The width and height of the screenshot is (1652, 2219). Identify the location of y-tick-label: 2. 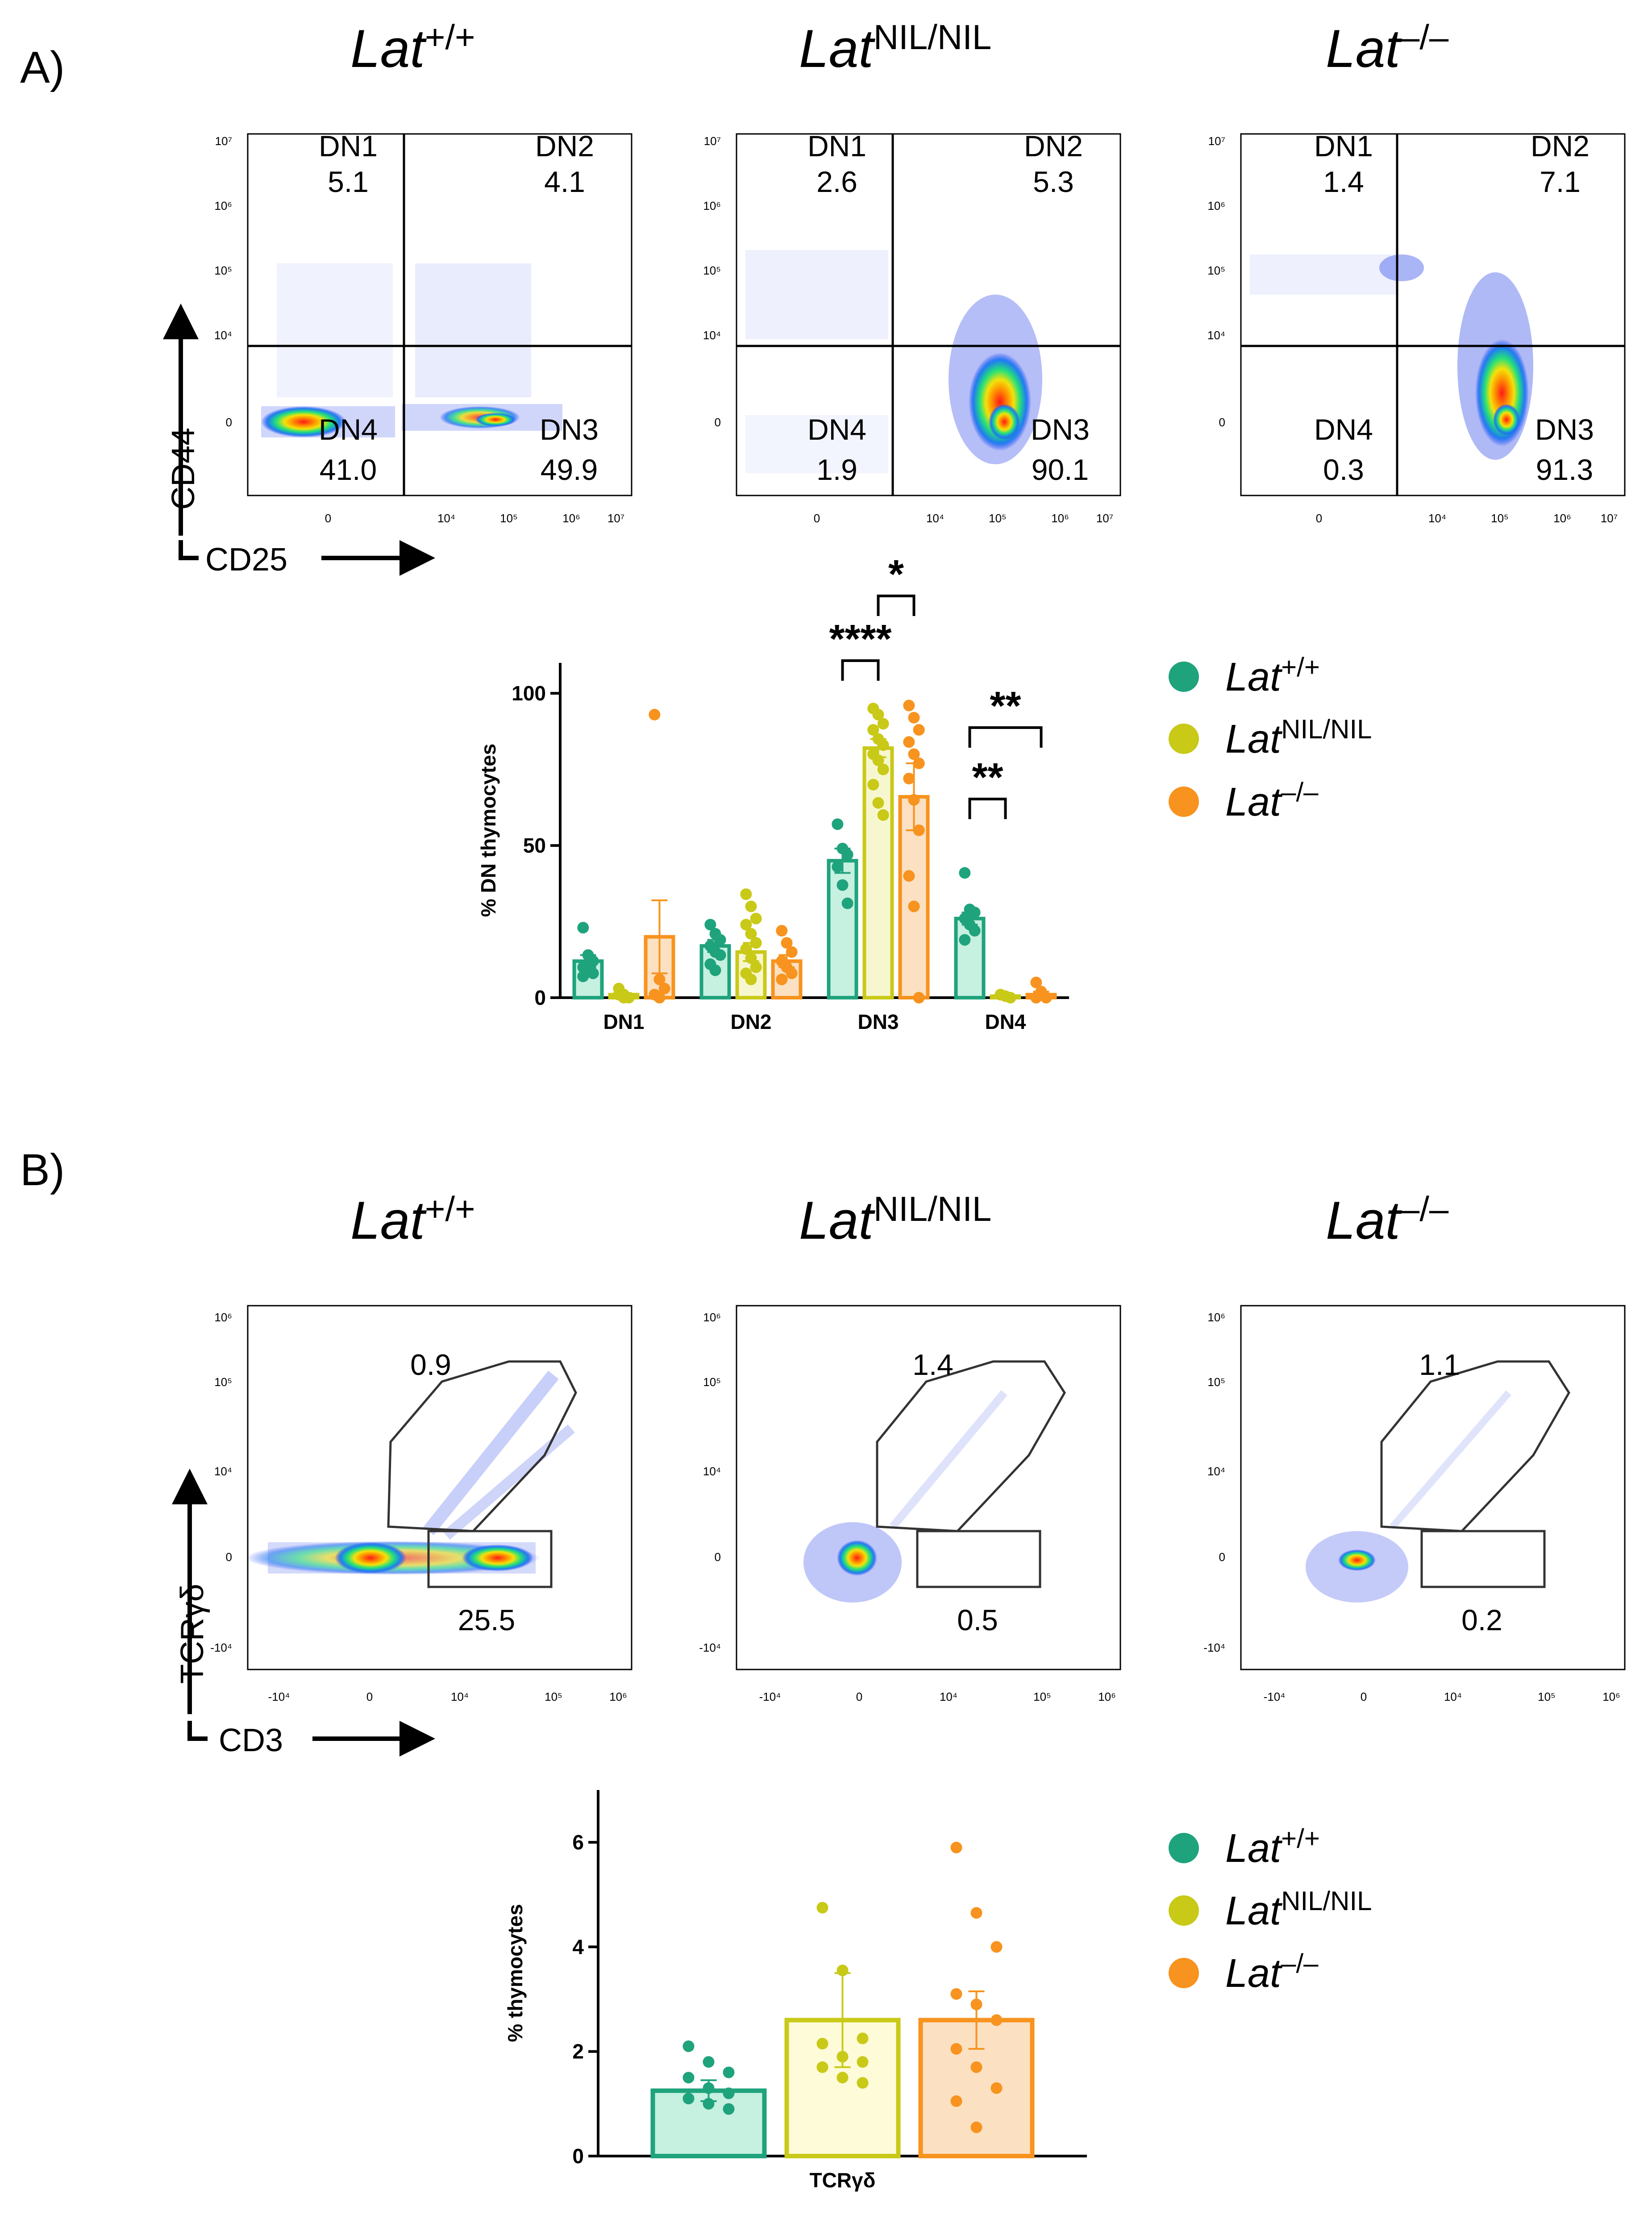
(578, 2051).